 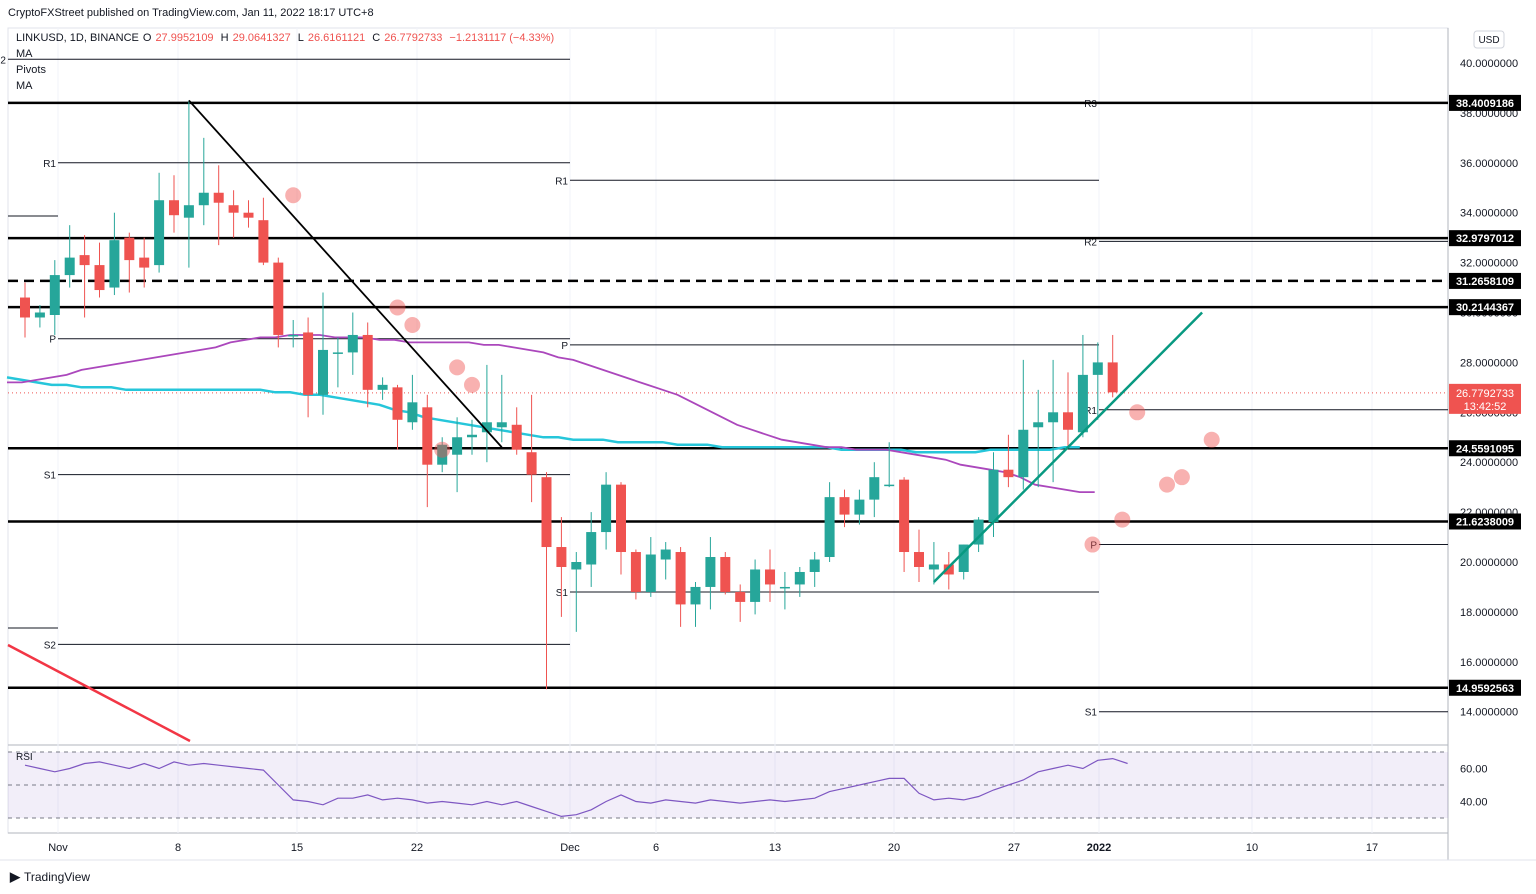 What do you see at coordinates (336, 38) in the screenshot?
I see `low-value: 26.6161121` at bounding box center [336, 38].